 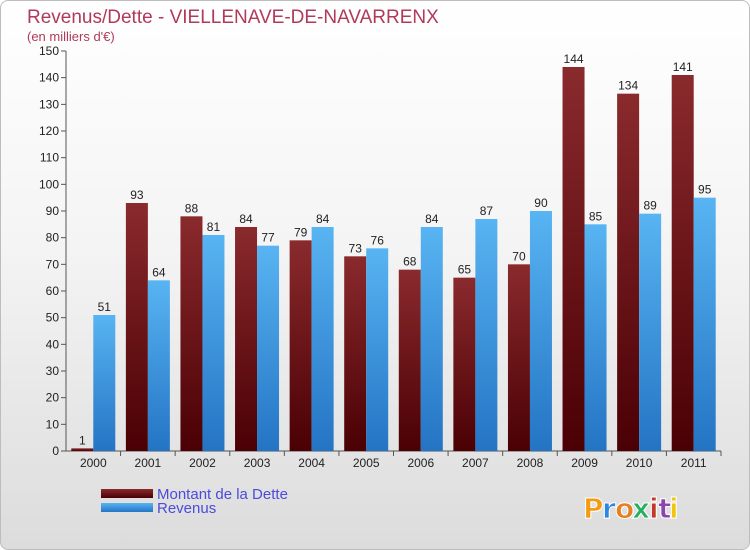 I want to click on bar-value-label: 95, so click(x=705, y=190).